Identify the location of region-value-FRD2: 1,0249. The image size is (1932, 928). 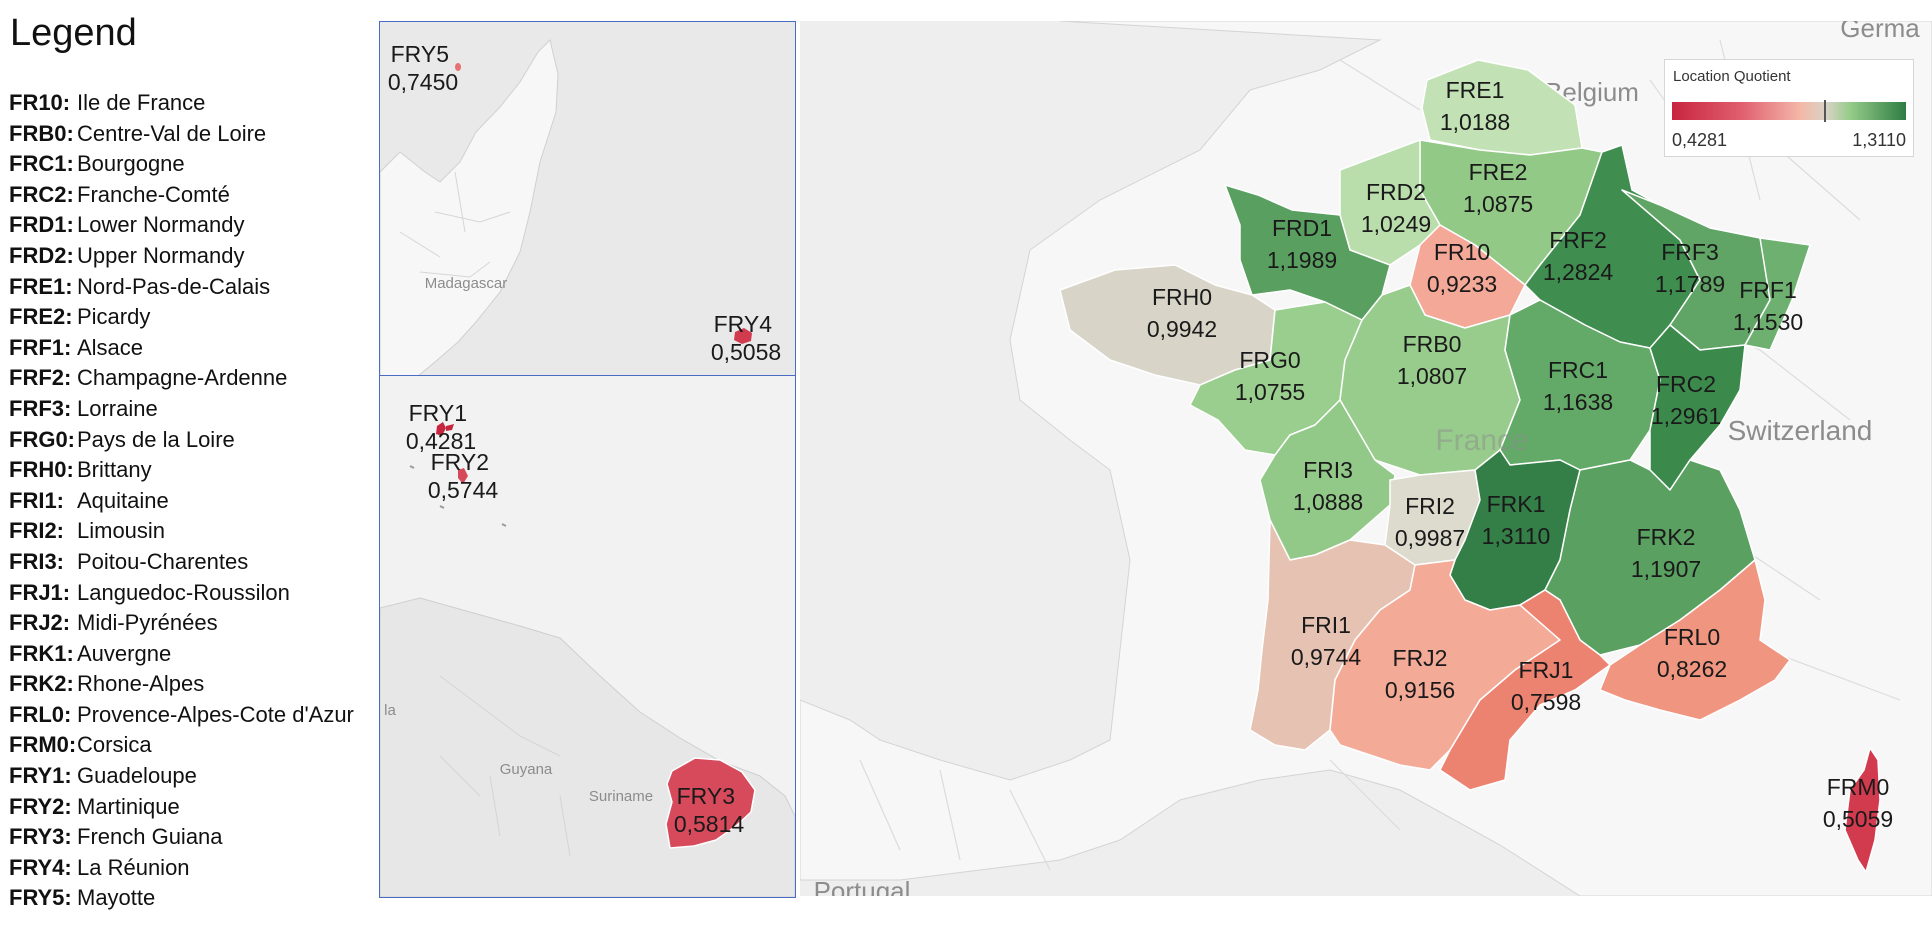
(1396, 224).